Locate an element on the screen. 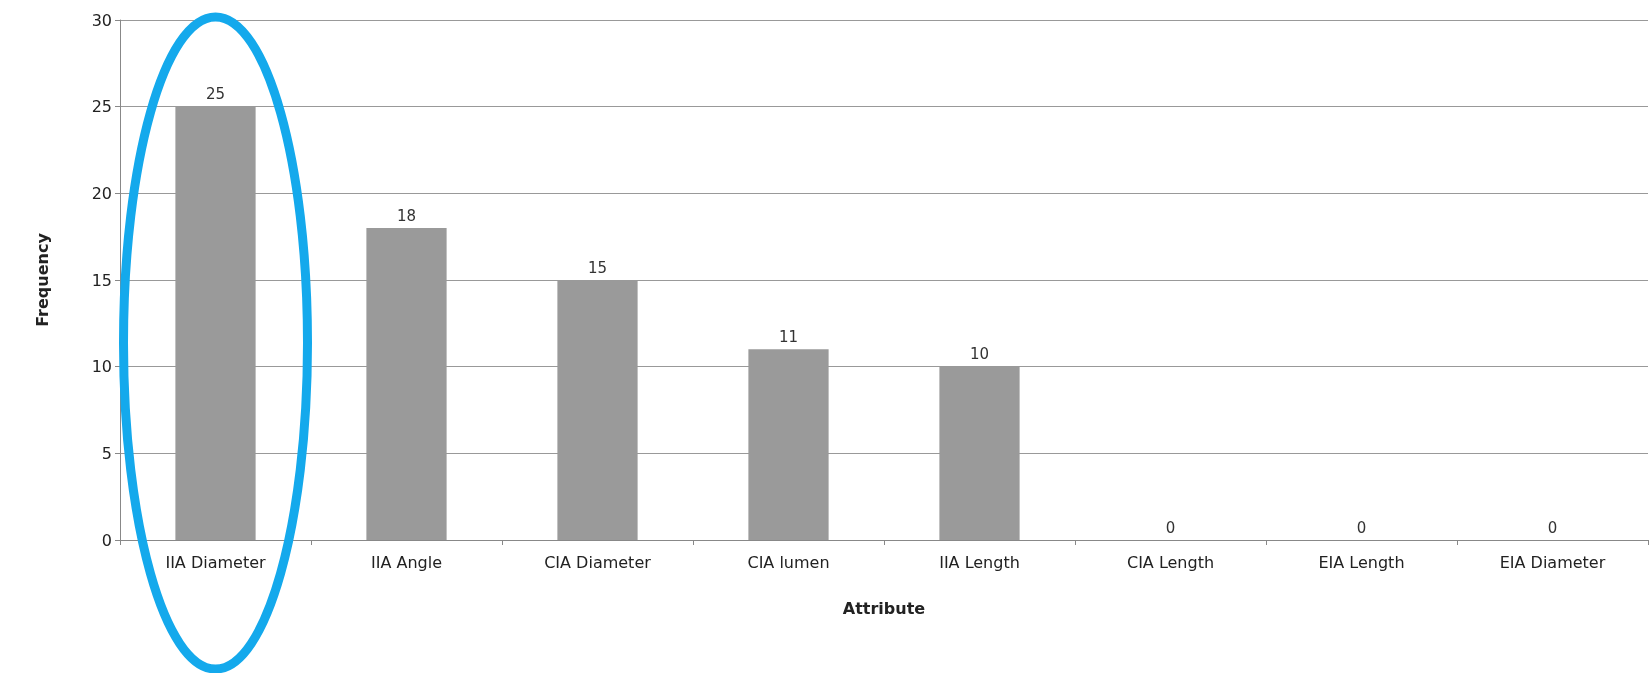 Image resolution: width=1650 pixels, height=673 pixels. y-tick-label: 30 is located at coordinates (101, 20).